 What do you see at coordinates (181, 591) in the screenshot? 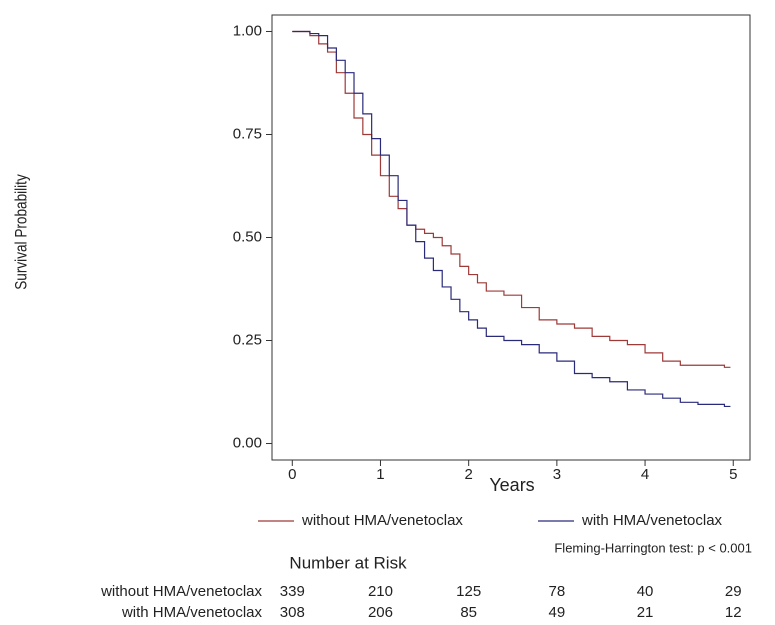
I see `risk-row-label: without HMA/venetoclax` at bounding box center [181, 591].